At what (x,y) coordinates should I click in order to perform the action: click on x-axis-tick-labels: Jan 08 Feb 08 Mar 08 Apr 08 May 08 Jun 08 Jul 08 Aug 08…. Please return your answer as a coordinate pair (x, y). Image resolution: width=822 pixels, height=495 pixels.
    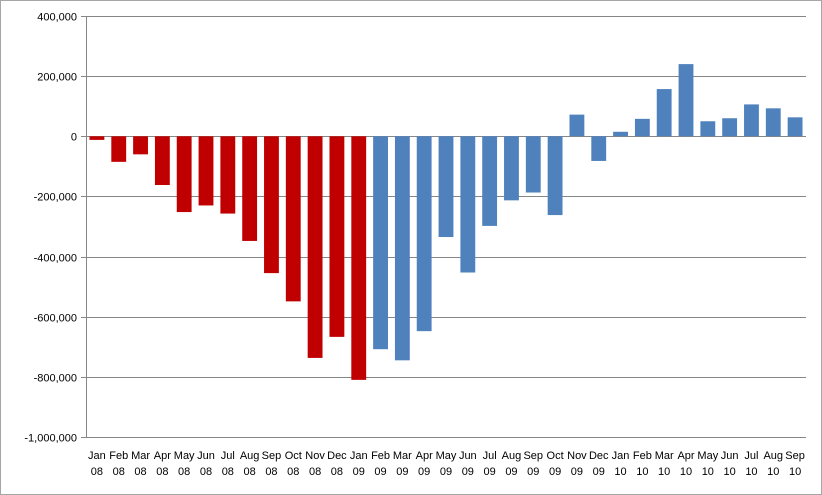
    Looking at the image, I should click on (446, 464).